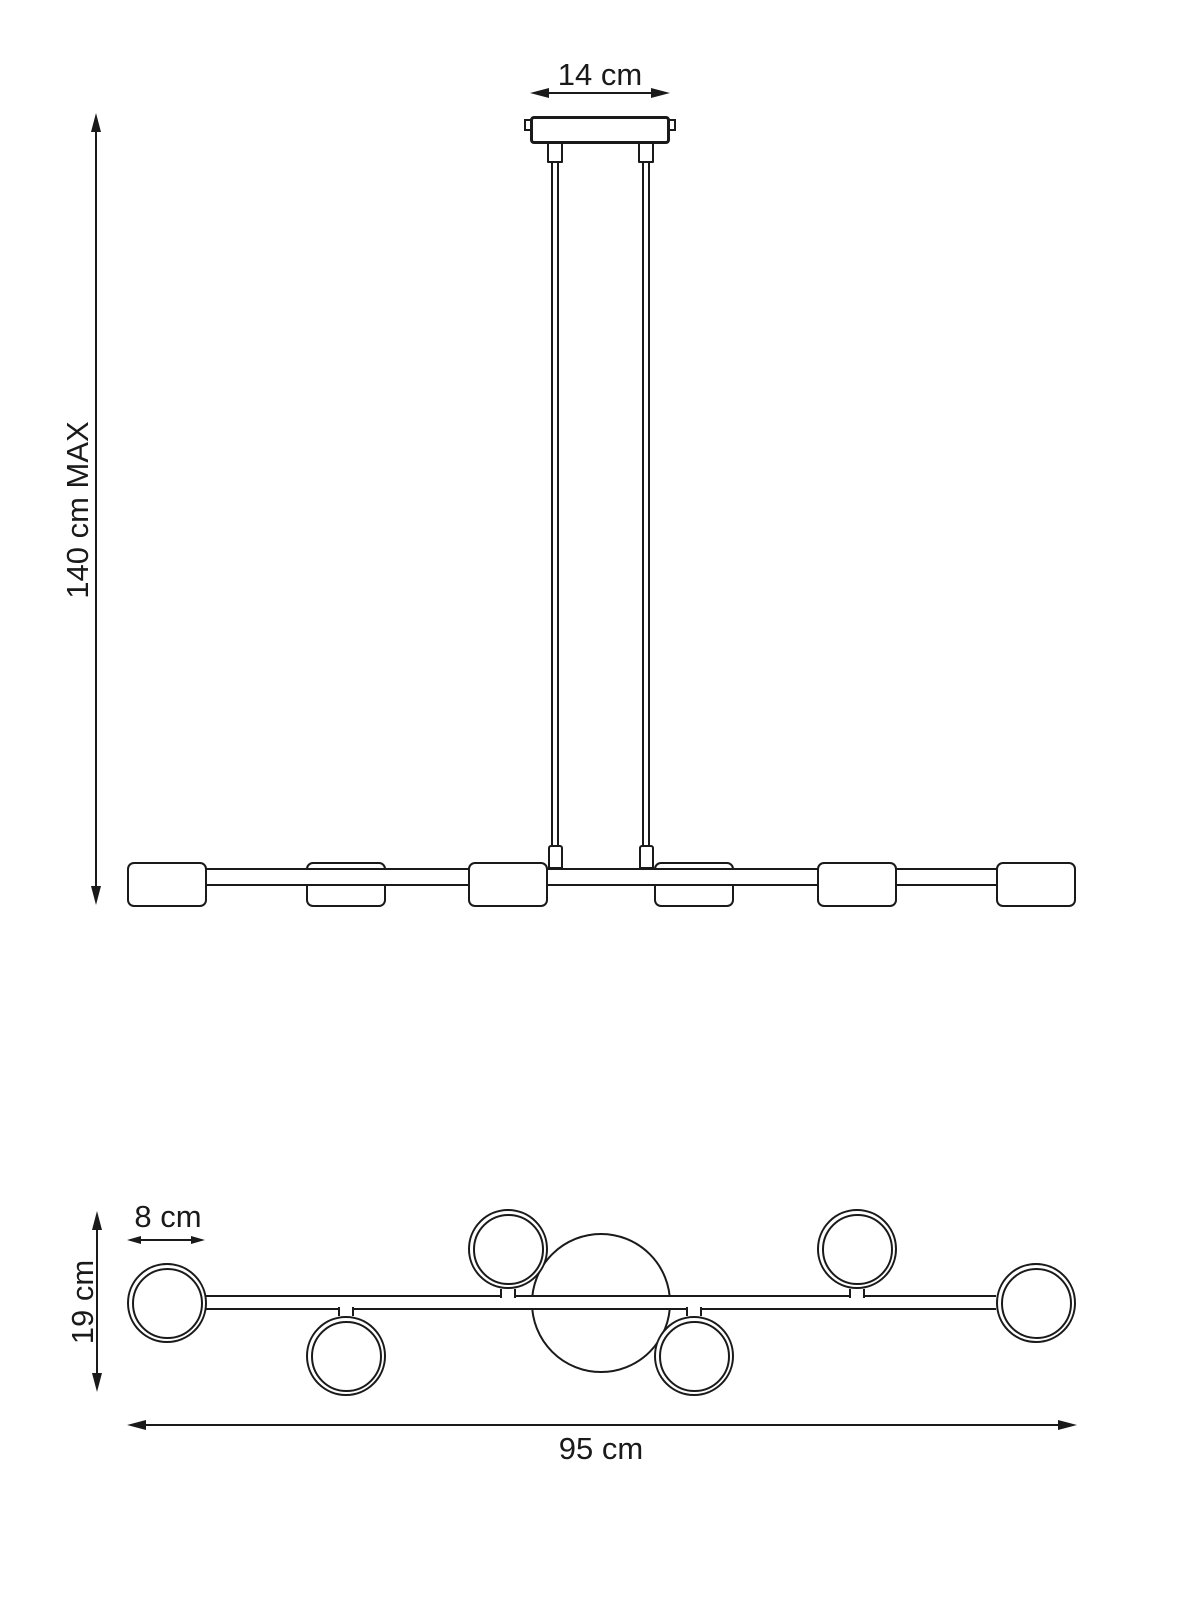  I want to click on head-diameter-dimension-label: 8 cm, so click(168, 1216).